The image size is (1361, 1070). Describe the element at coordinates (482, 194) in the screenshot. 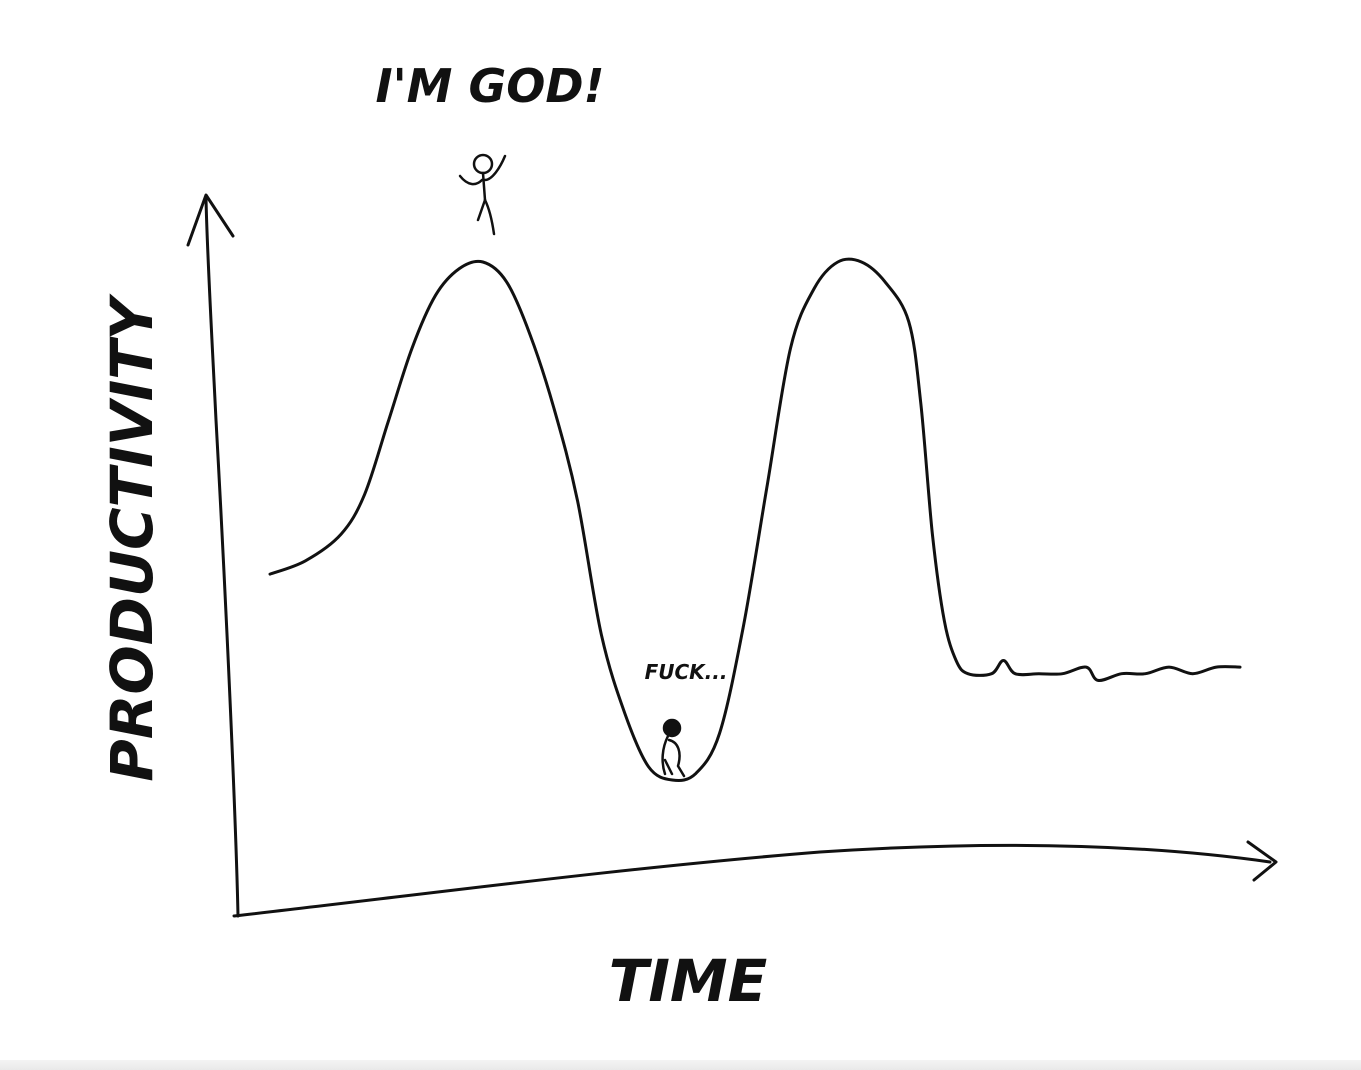

I see `stick-figure-cheering-icon` at that location.